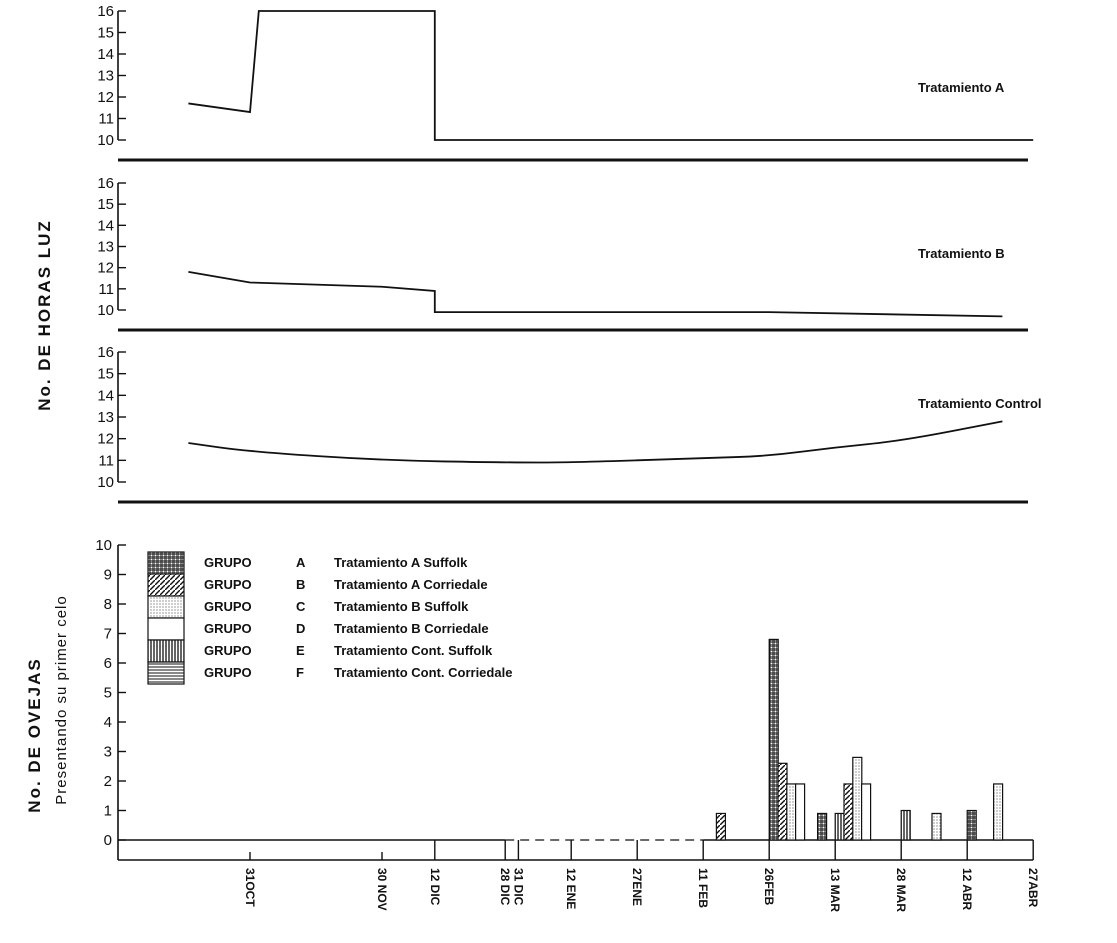  Describe the element at coordinates (961, 87) in the screenshot. I see `label-treatment-a: Tratamiento A` at that location.